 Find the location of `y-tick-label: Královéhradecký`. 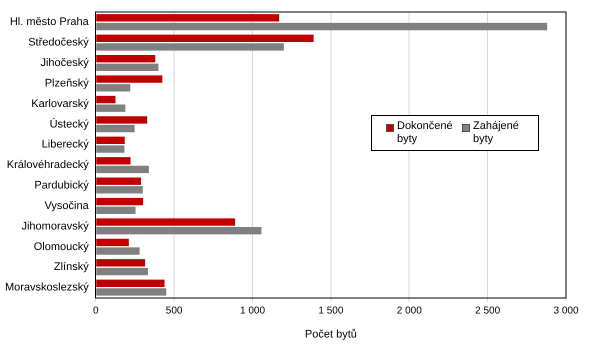

y-tick-label: Královéhradecký is located at coordinates (48, 165).